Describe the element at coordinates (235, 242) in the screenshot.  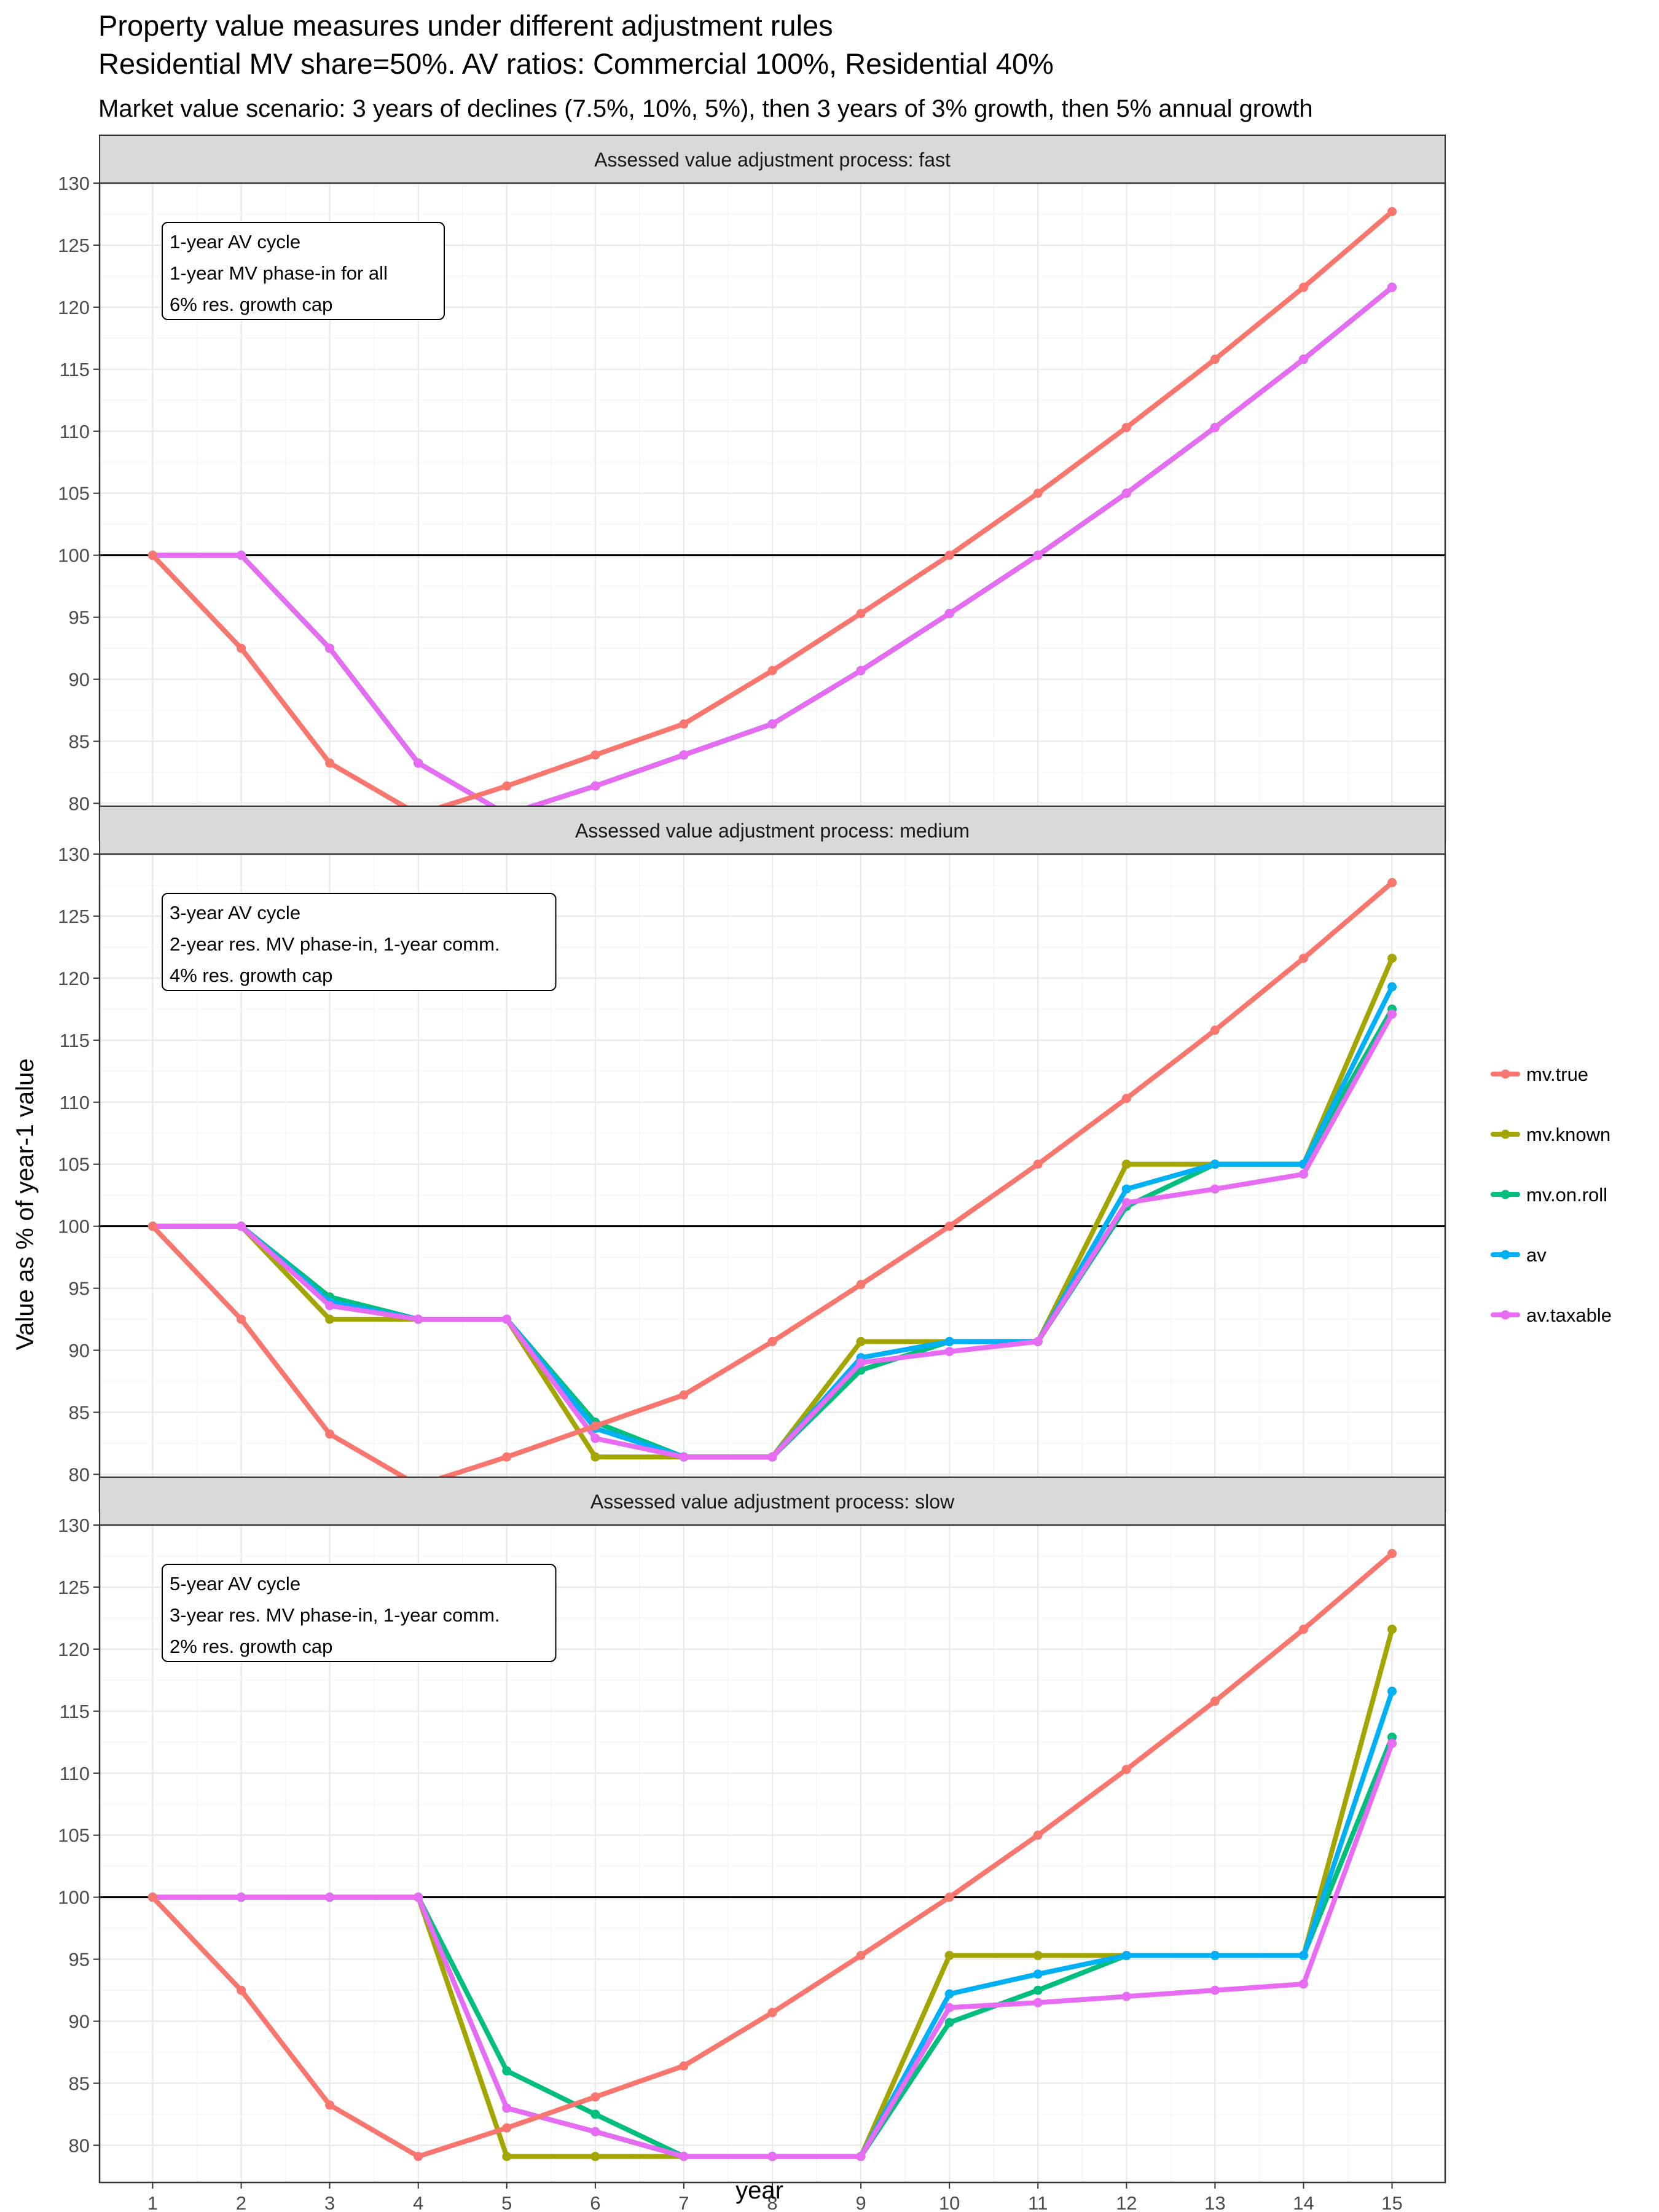
I see `note-line: 1-year AV cycle` at that location.